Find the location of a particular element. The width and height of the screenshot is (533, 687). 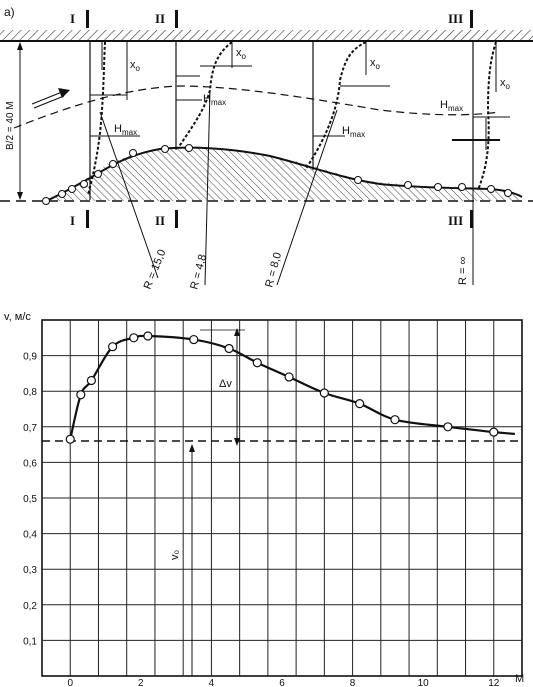

x-tick-label: 4 is located at coordinates (212, 682).